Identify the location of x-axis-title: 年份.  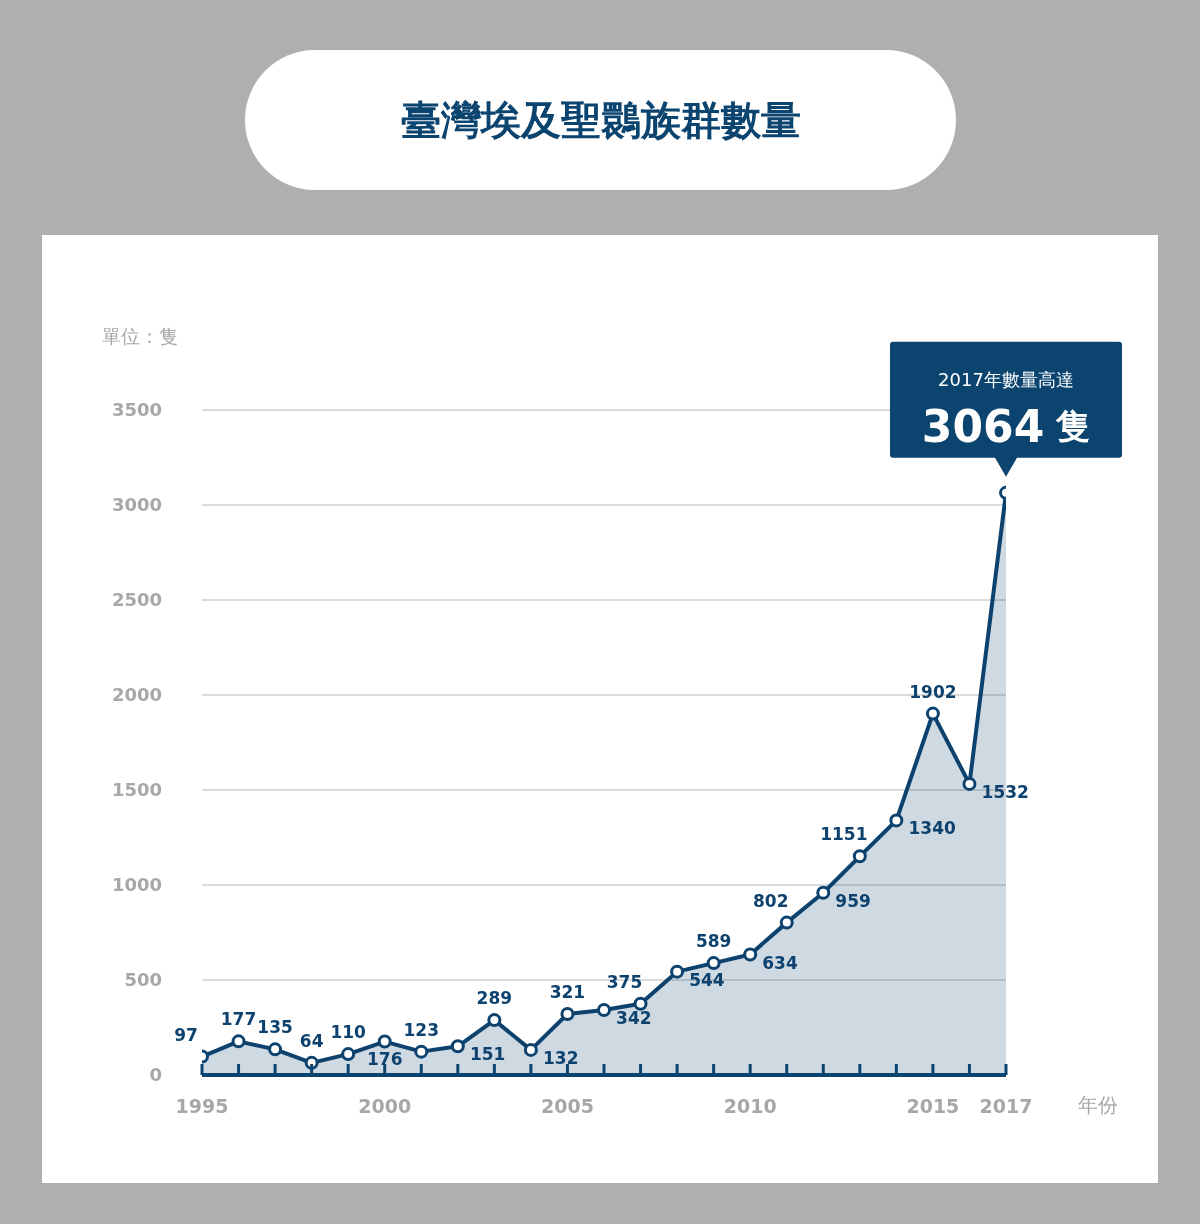
(1098, 1105).